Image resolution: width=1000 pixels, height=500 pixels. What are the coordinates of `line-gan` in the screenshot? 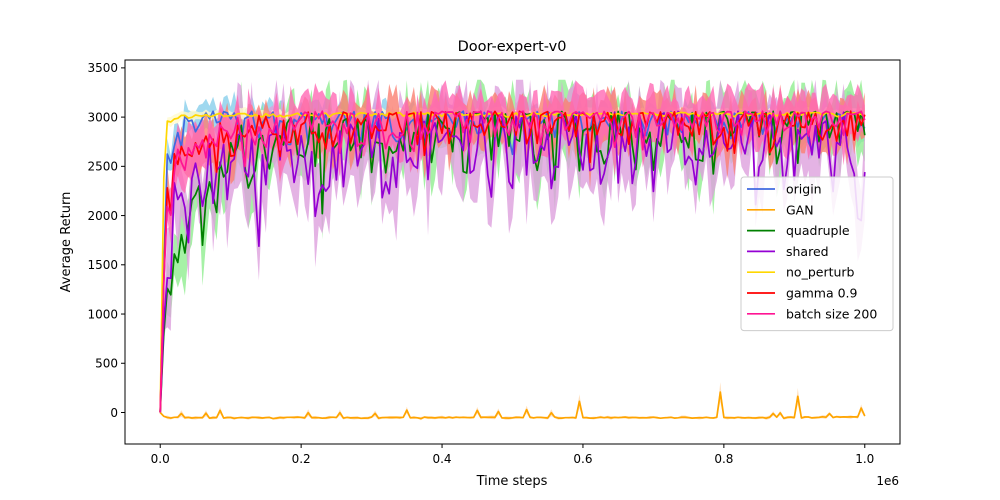 It's located at (512, 405).